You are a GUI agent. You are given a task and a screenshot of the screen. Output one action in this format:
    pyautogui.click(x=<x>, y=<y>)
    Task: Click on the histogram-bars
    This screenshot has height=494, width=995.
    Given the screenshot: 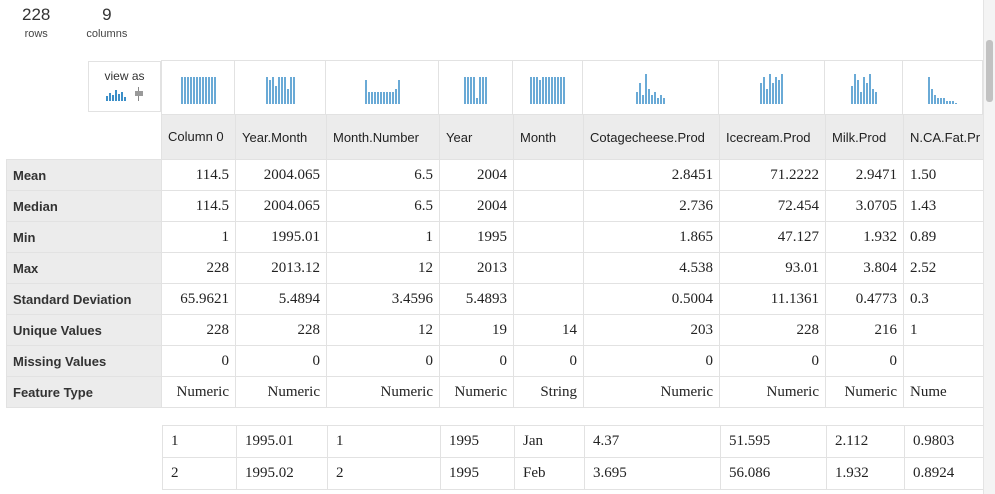 What is the action you would take?
    pyautogui.click(x=475, y=88)
    